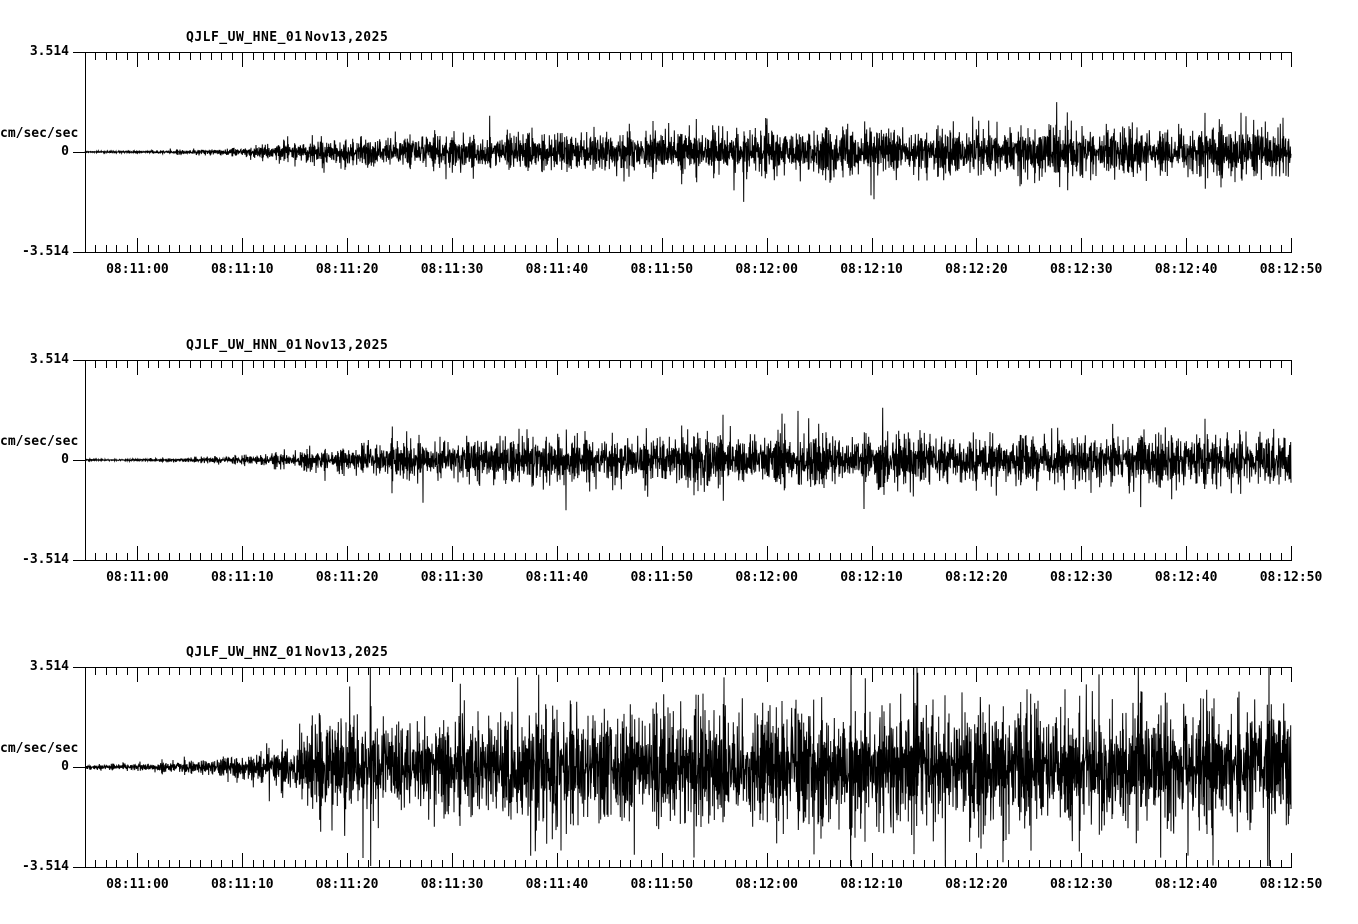 The height and width of the screenshot is (924, 1358). I want to click on y-axis-label-zero: 0, so click(65, 766).